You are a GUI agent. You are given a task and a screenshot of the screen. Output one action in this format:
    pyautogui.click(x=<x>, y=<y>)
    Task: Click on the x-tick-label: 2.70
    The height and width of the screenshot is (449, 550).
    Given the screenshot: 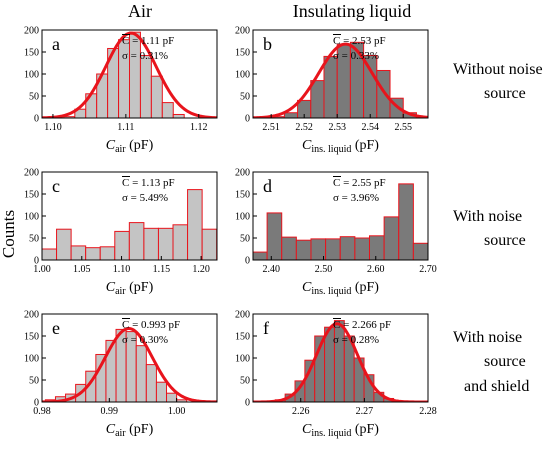 What is the action you would take?
    pyautogui.click(x=428, y=269)
    